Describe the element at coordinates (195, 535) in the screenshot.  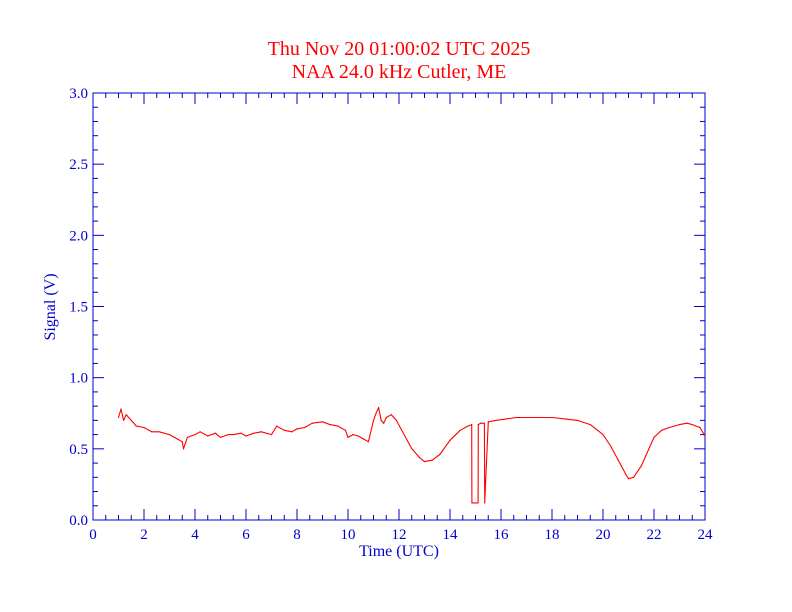
I see `x-tick-label: 4` at that location.